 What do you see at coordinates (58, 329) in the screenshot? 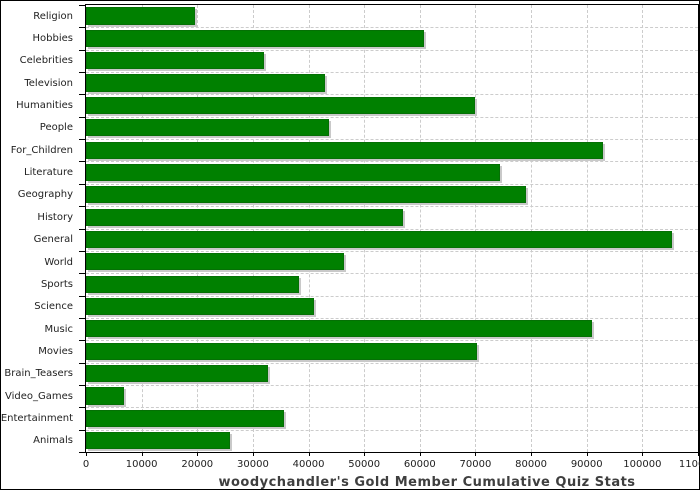
I see `category-label: Music` at bounding box center [58, 329].